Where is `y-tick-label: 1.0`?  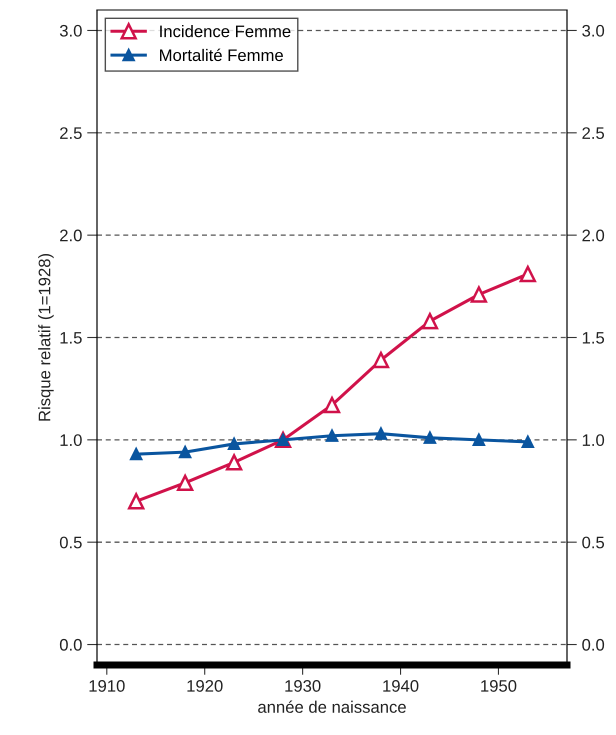 y-tick-label: 1.0 is located at coordinates (71, 440).